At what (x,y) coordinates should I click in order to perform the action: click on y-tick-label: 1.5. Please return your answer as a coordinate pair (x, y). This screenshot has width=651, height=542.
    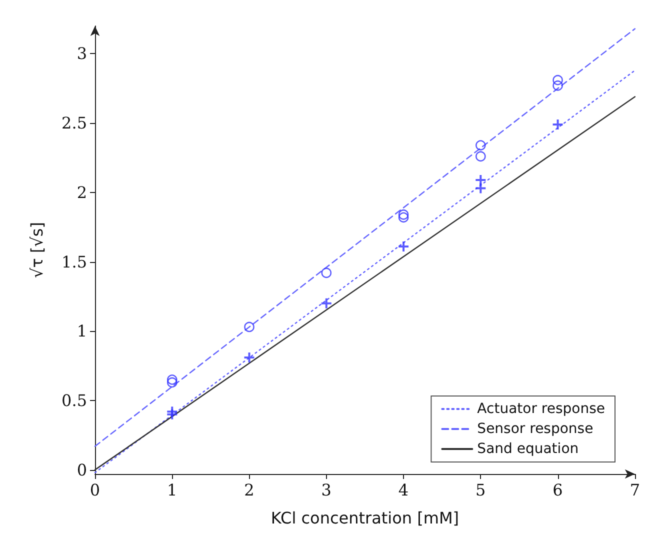
    Looking at the image, I should click on (74, 262).